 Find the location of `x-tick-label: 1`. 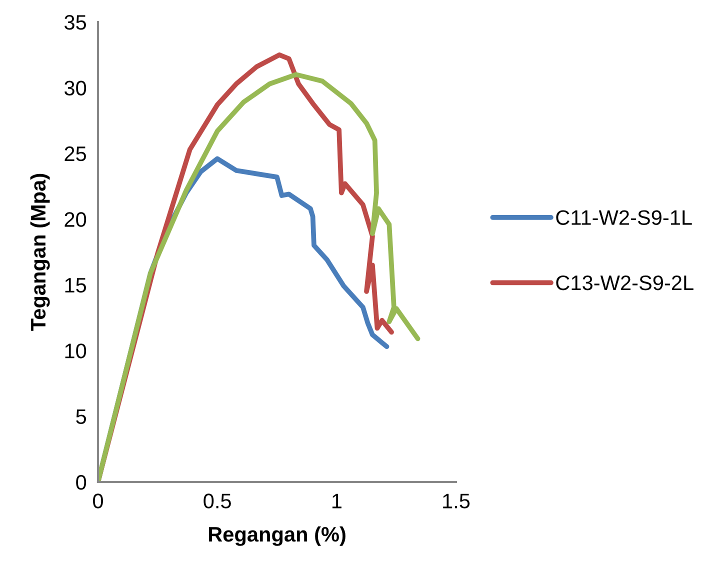

x-tick-label: 1 is located at coordinates (337, 501).